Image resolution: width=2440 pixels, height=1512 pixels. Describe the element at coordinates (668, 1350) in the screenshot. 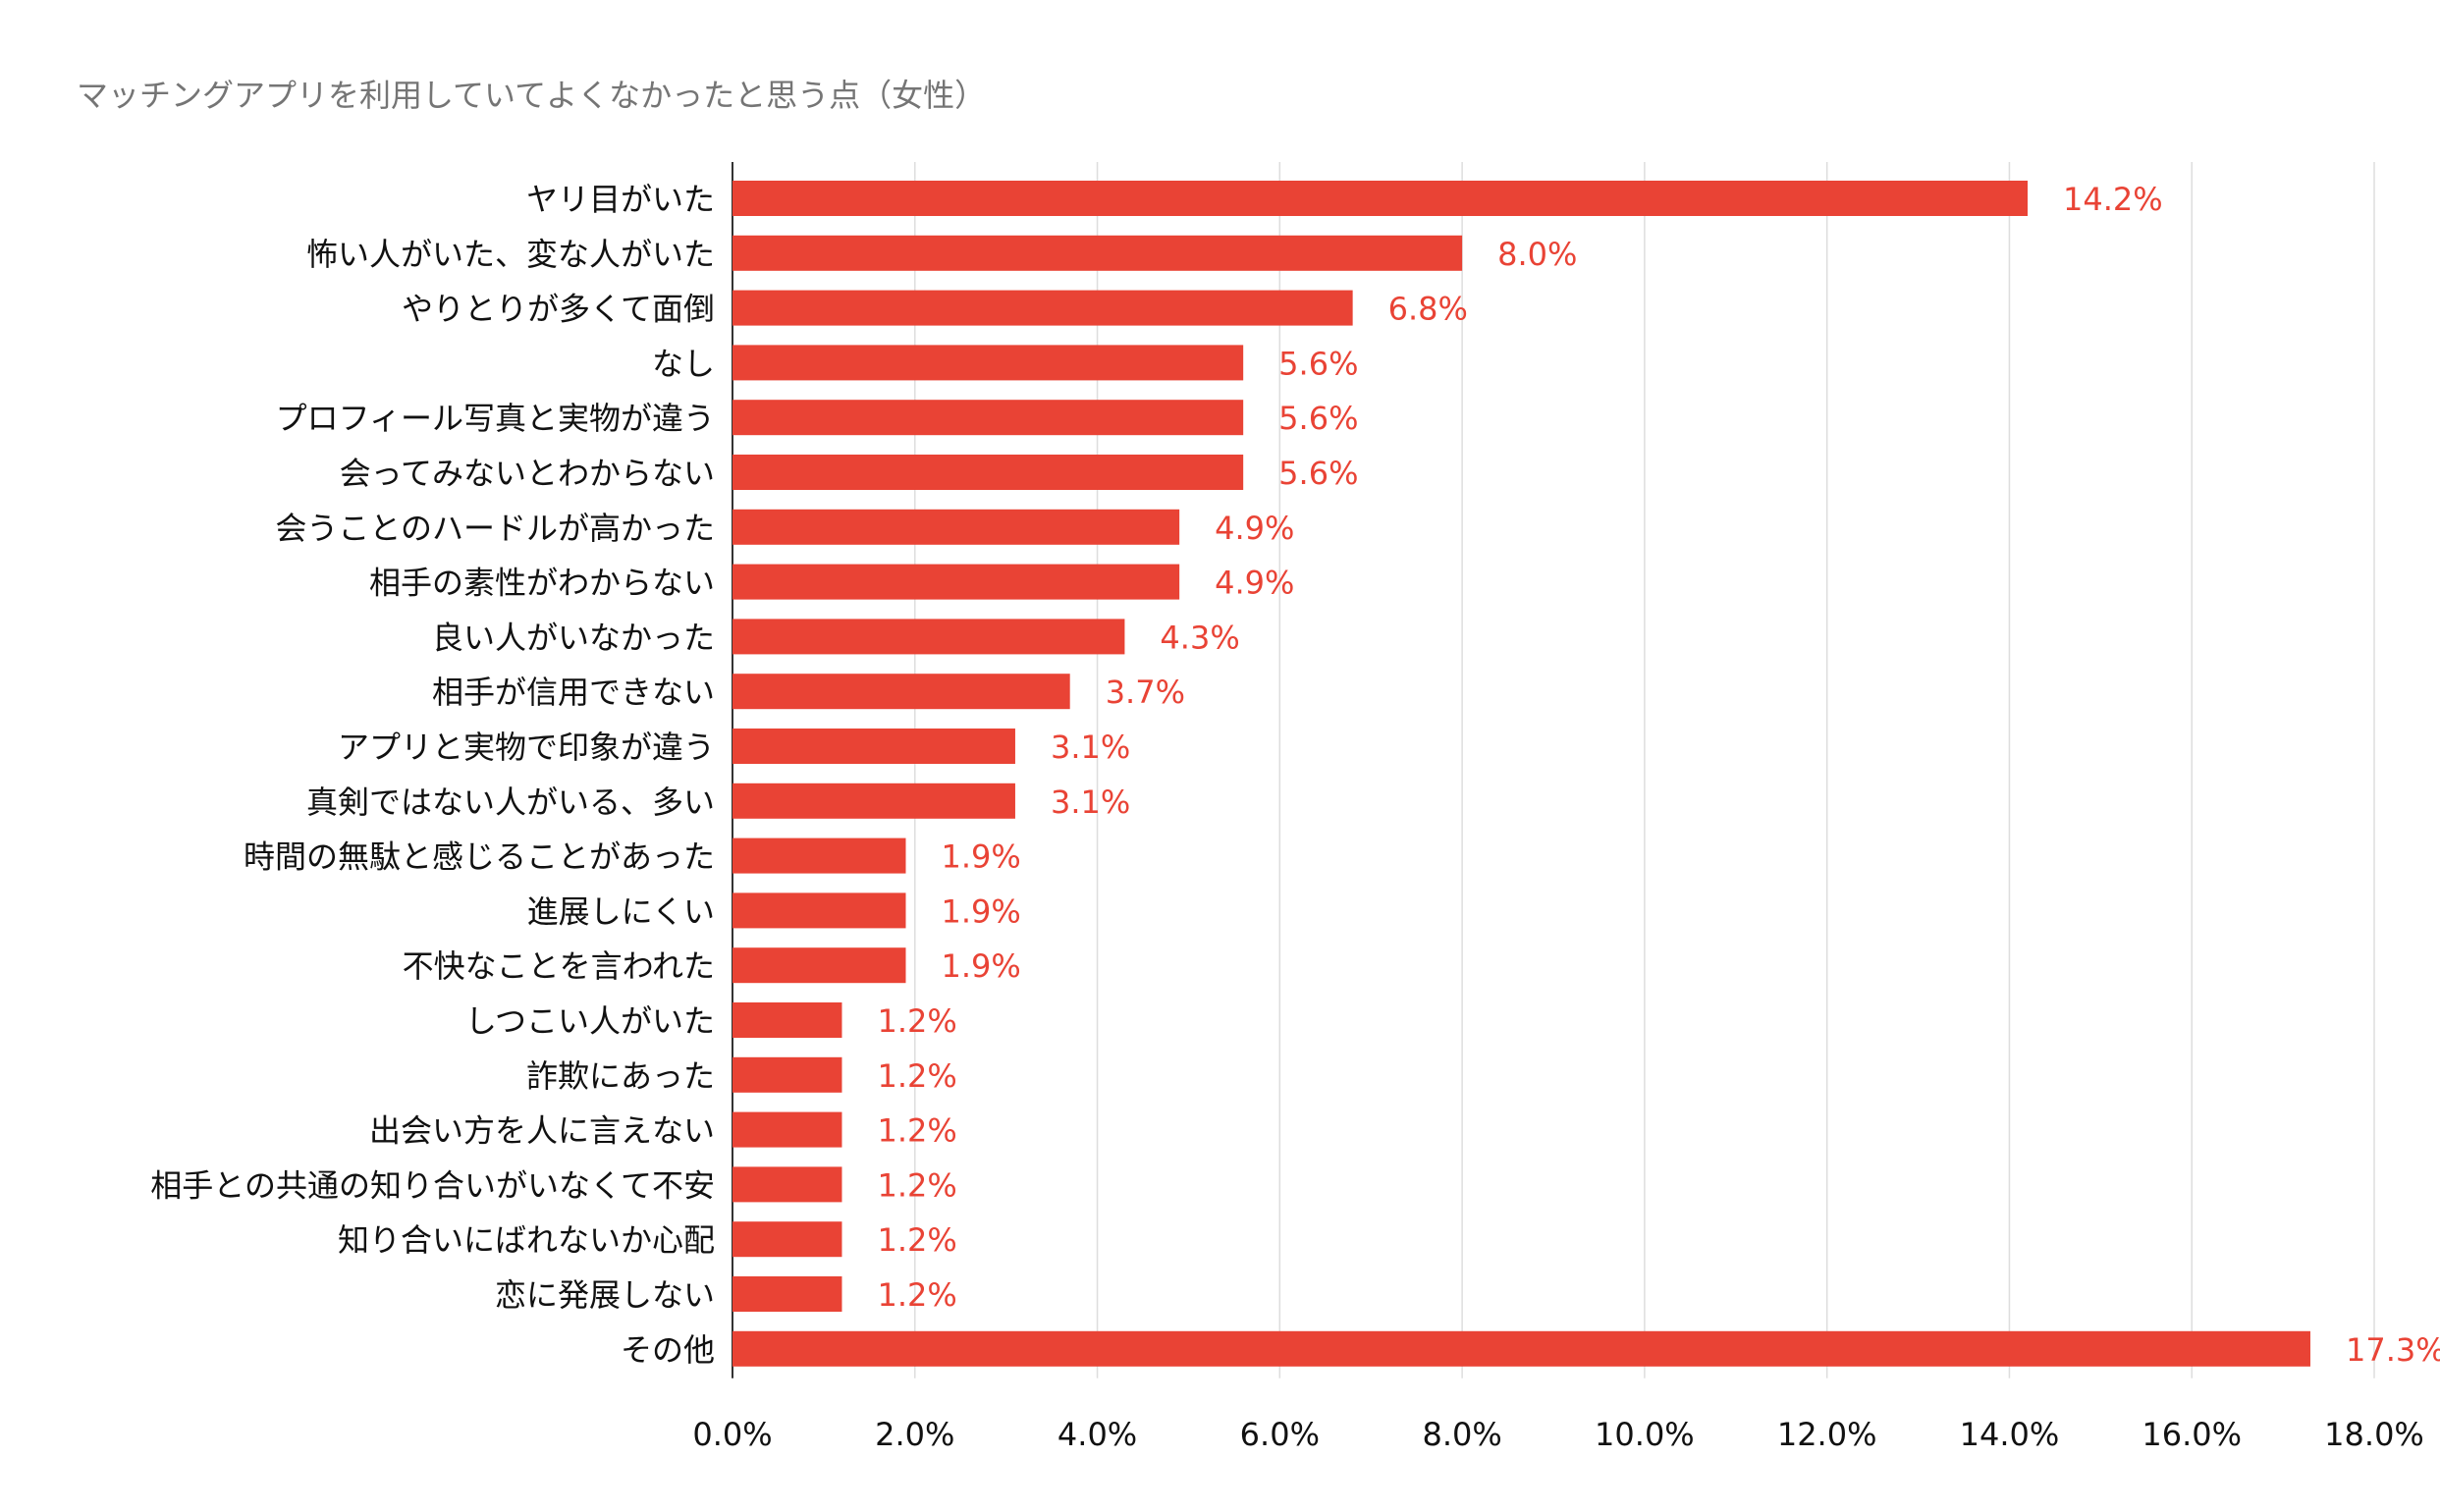

I see `category-label: その他` at that location.